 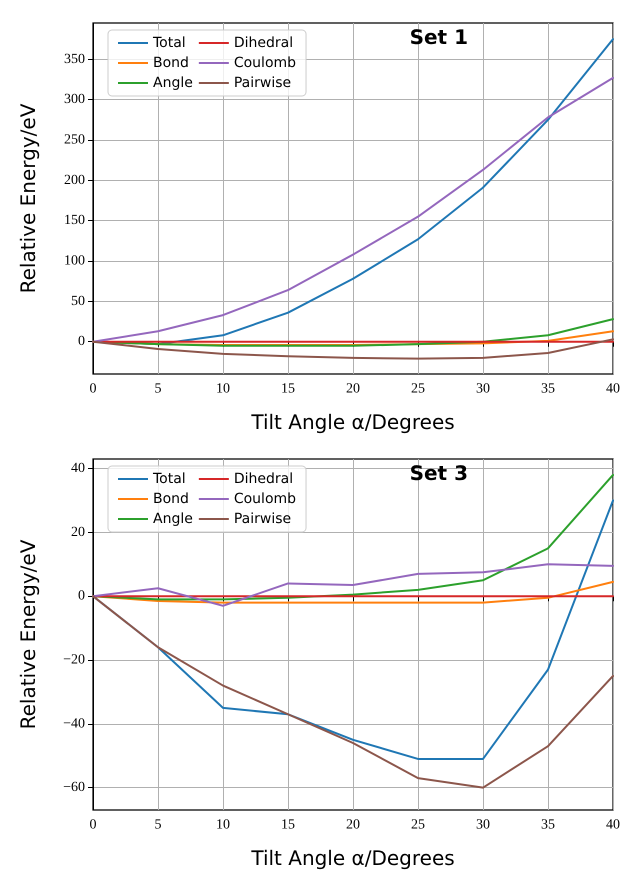 What do you see at coordinates (439, 473) in the screenshot?
I see `chart-title: Set 3` at bounding box center [439, 473].